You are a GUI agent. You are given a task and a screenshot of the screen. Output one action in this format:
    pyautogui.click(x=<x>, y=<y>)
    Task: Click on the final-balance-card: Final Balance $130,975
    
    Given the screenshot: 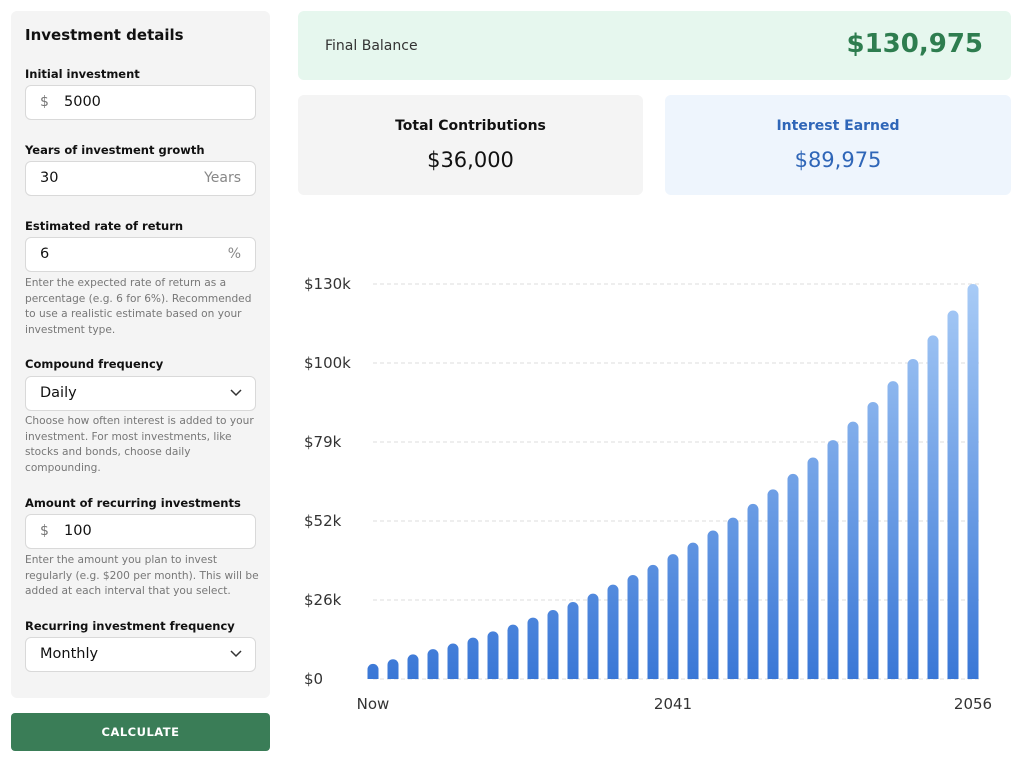 What is the action you would take?
    pyautogui.click(x=654, y=45)
    